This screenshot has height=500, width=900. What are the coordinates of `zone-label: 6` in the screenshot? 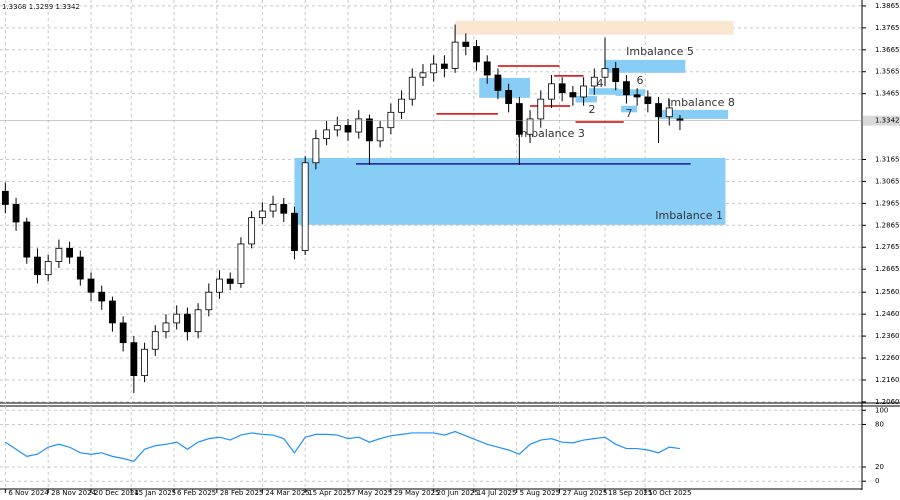 It's located at (640, 80).